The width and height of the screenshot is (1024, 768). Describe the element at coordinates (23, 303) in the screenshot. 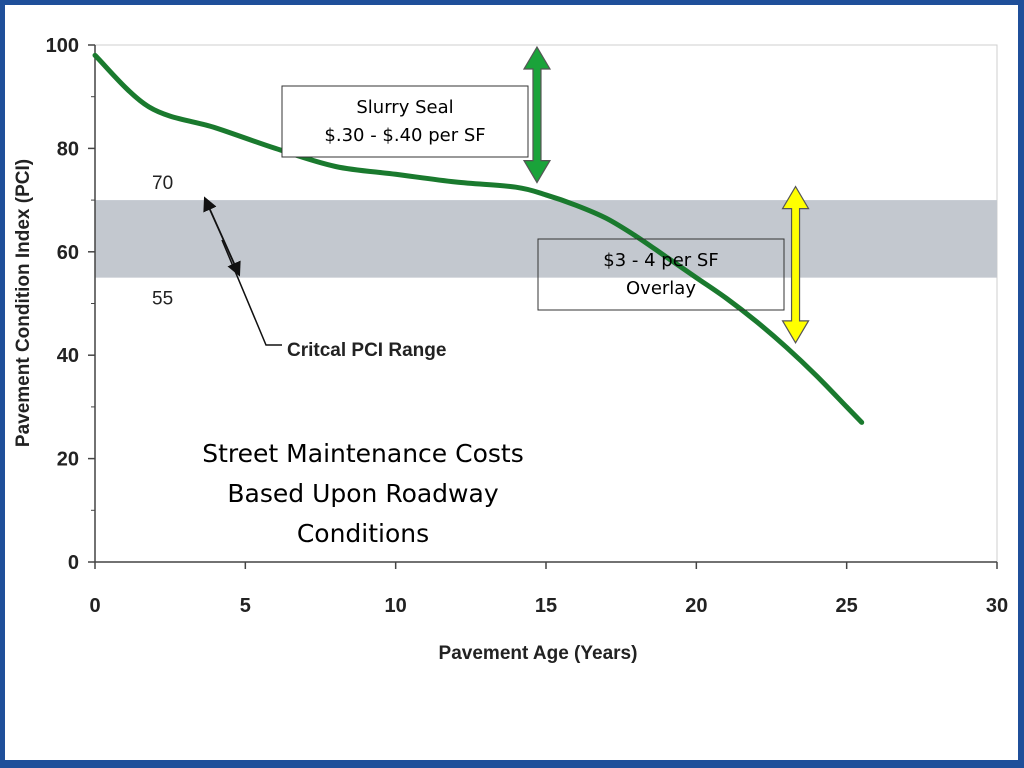

I see `y-axis-title: Pavement Condition Index (PCI)` at that location.